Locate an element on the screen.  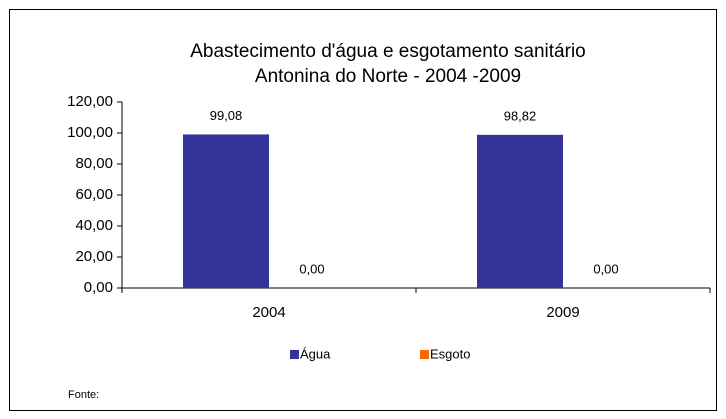
source-note: Fonte: is located at coordinates (83, 395).